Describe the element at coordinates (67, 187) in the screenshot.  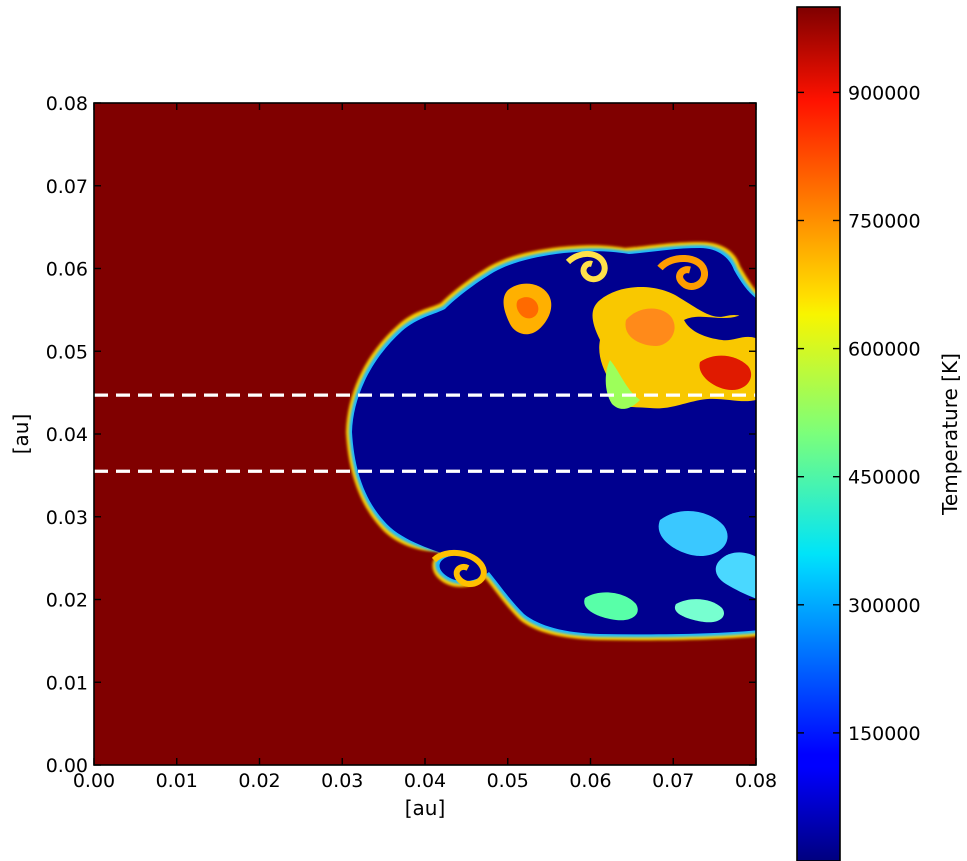
I see `y-tick-label: 0.07` at that location.